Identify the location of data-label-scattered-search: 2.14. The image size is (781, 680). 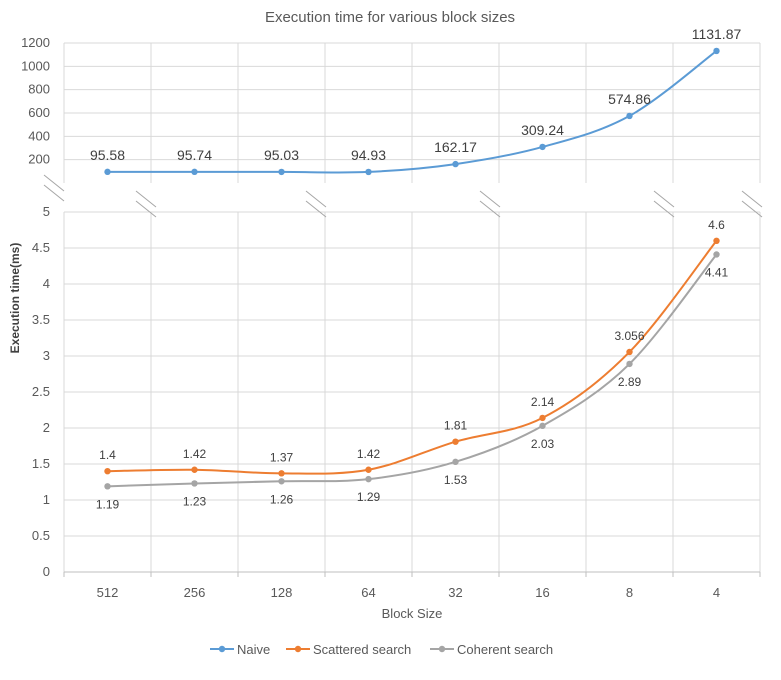
(543, 402).